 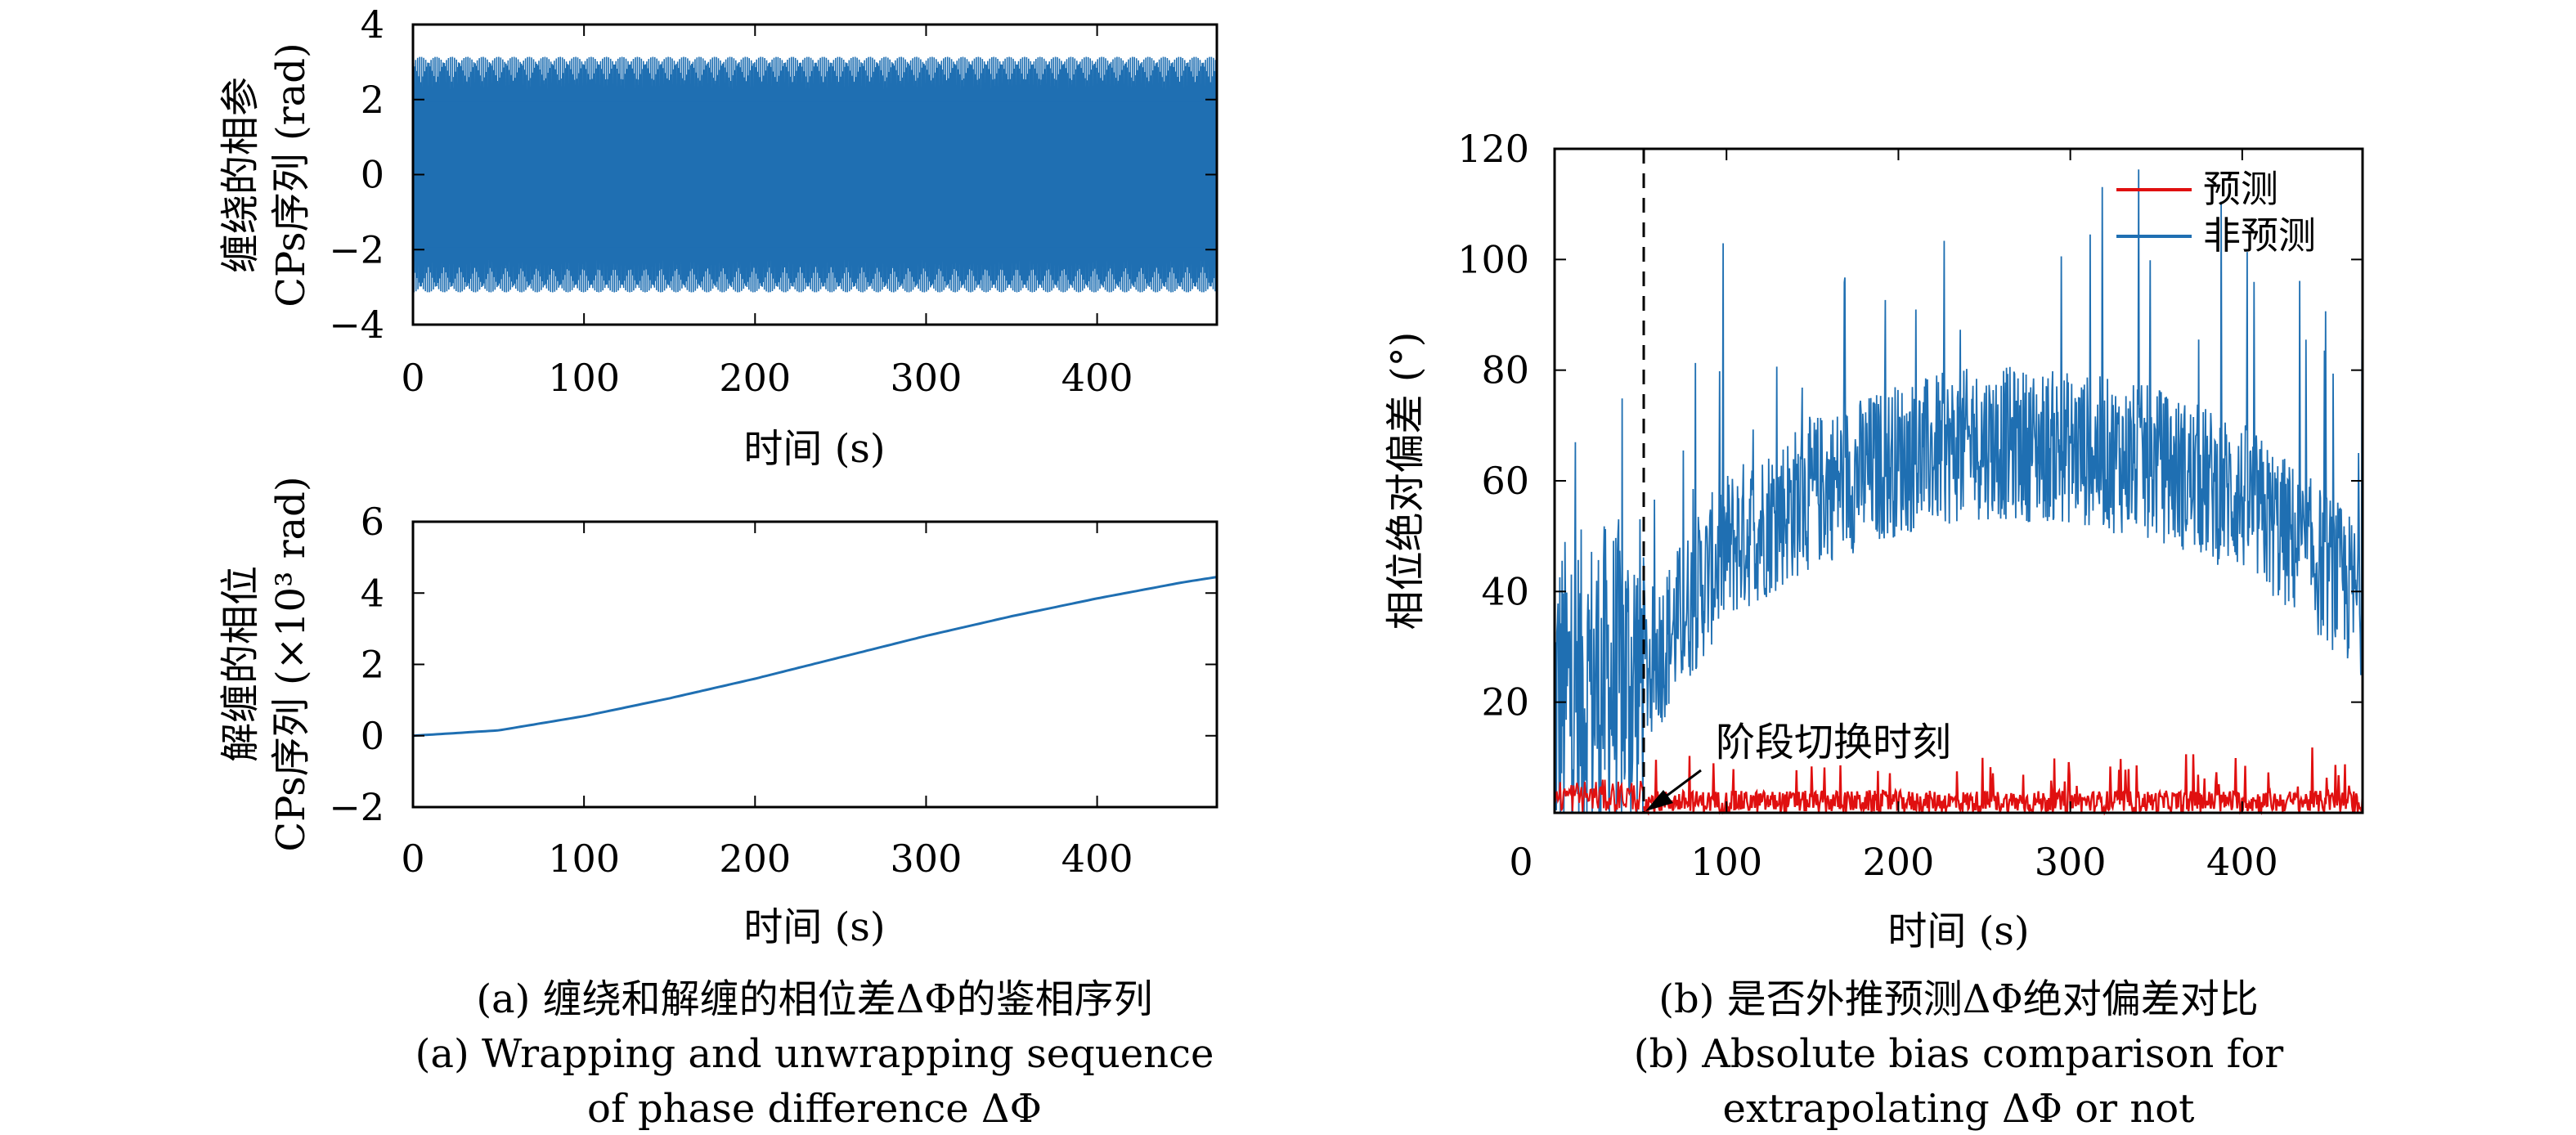 What do you see at coordinates (1899, 862) in the screenshot?
I see `bias-xtick-label: 200` at bounding box center [1899, 862].